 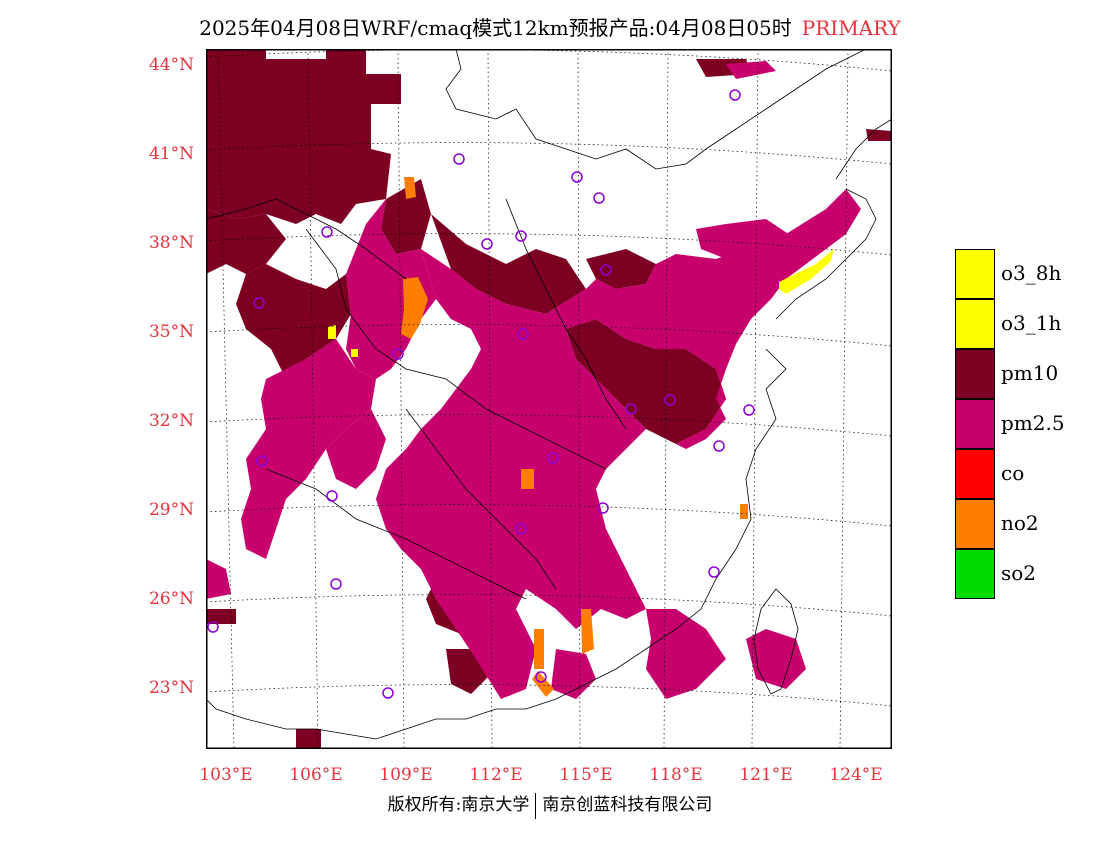 I want to click on legend-label: pm2.5, so click(x=1033, y=423).